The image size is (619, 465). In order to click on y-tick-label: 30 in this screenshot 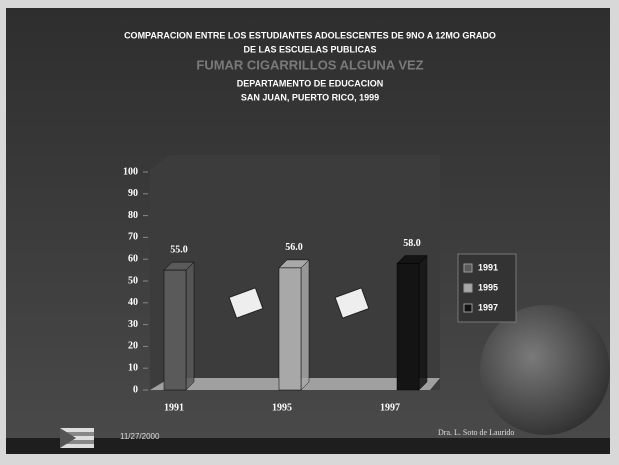, I will do `click(133, 324)`.